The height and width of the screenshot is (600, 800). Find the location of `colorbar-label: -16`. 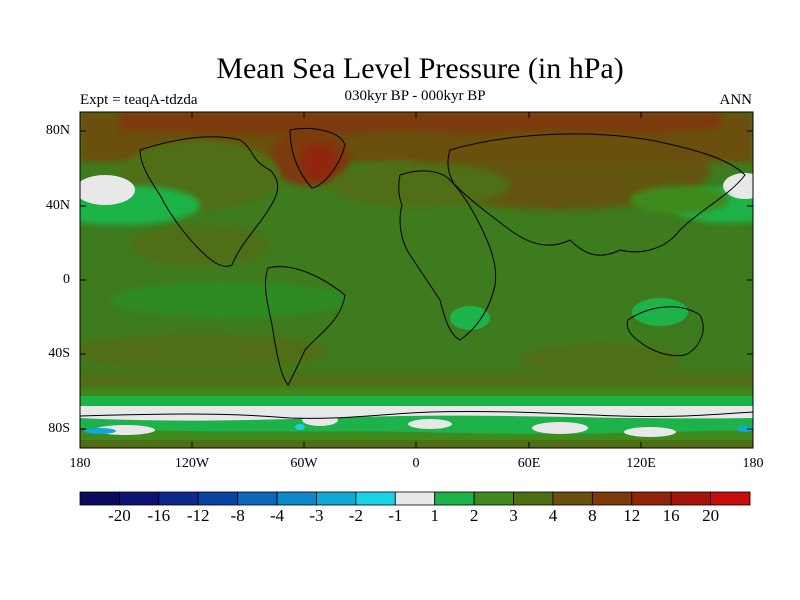

colorbar-label: -16 is located at coordinates (159, 515).